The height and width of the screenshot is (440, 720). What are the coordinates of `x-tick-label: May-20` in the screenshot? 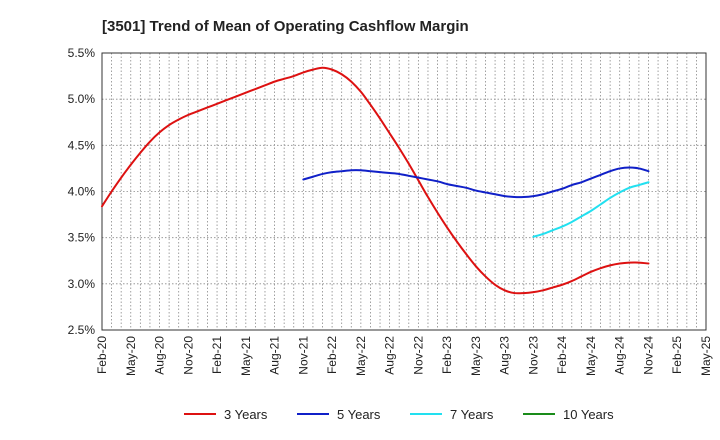 It's located at (131, 356).